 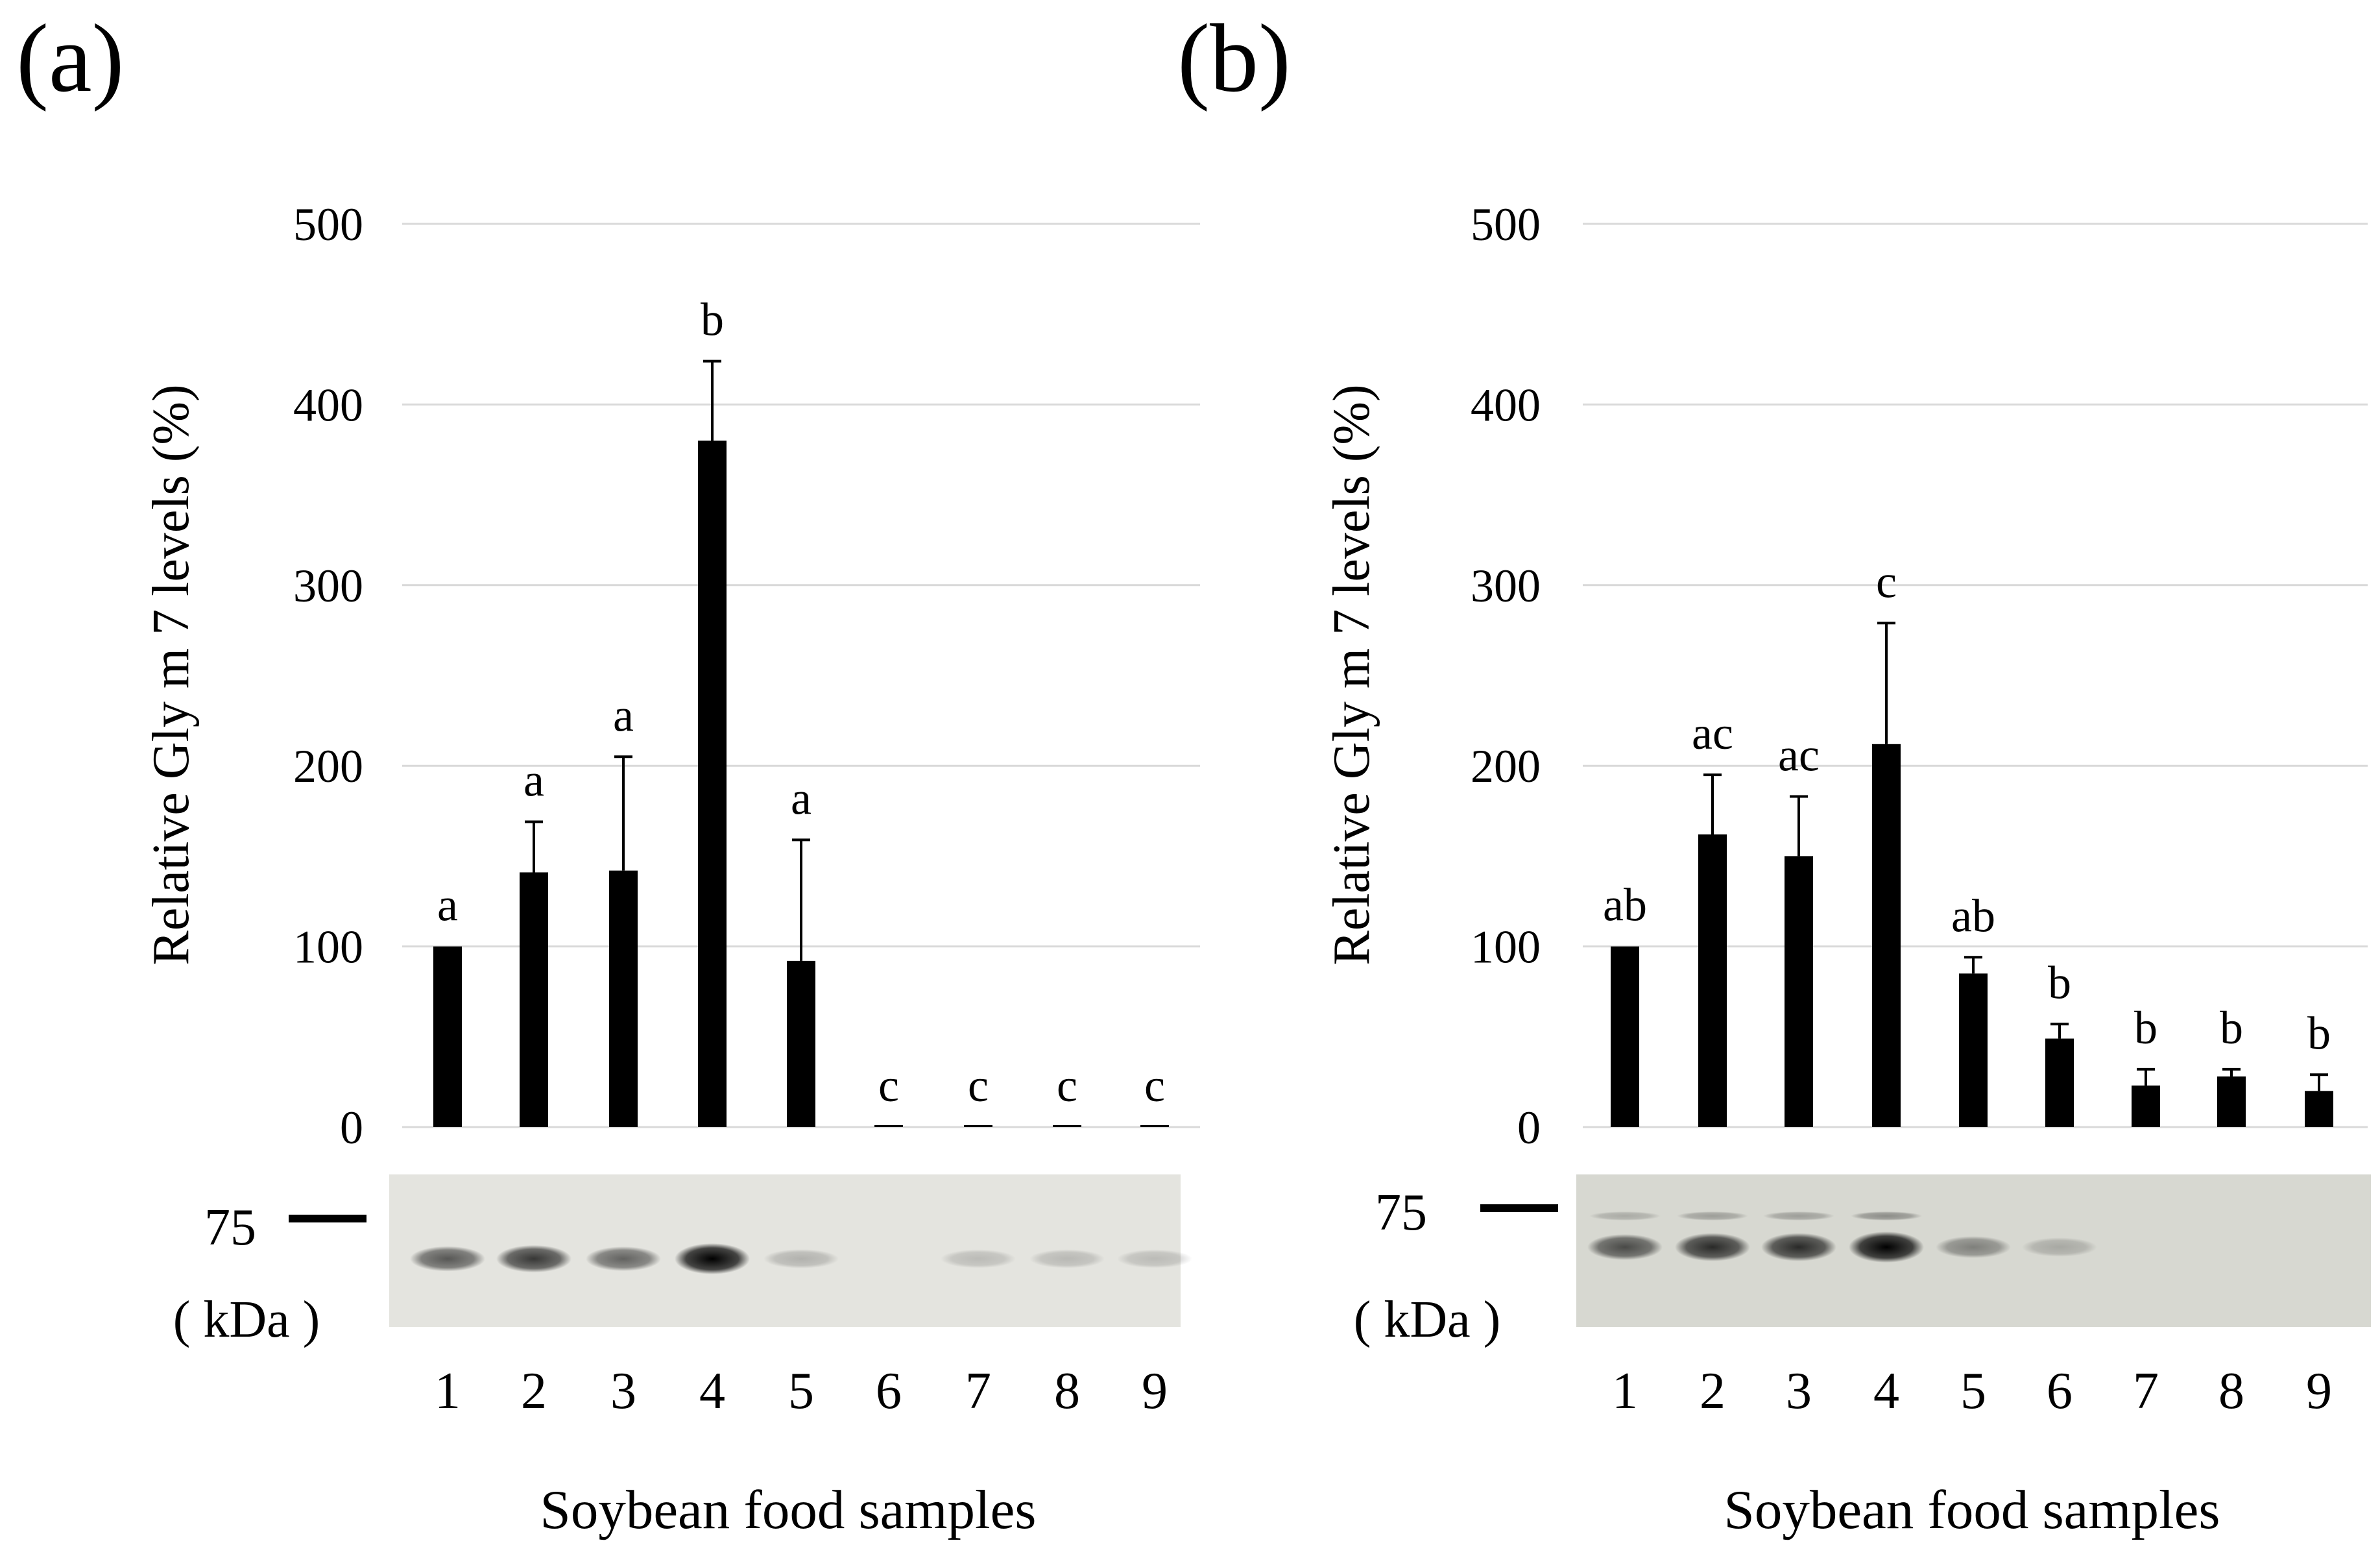 What do you see at coordinates (70, 58) in the screenshot?
I see `panel-label: (a)` at bounding box center [70, 58].